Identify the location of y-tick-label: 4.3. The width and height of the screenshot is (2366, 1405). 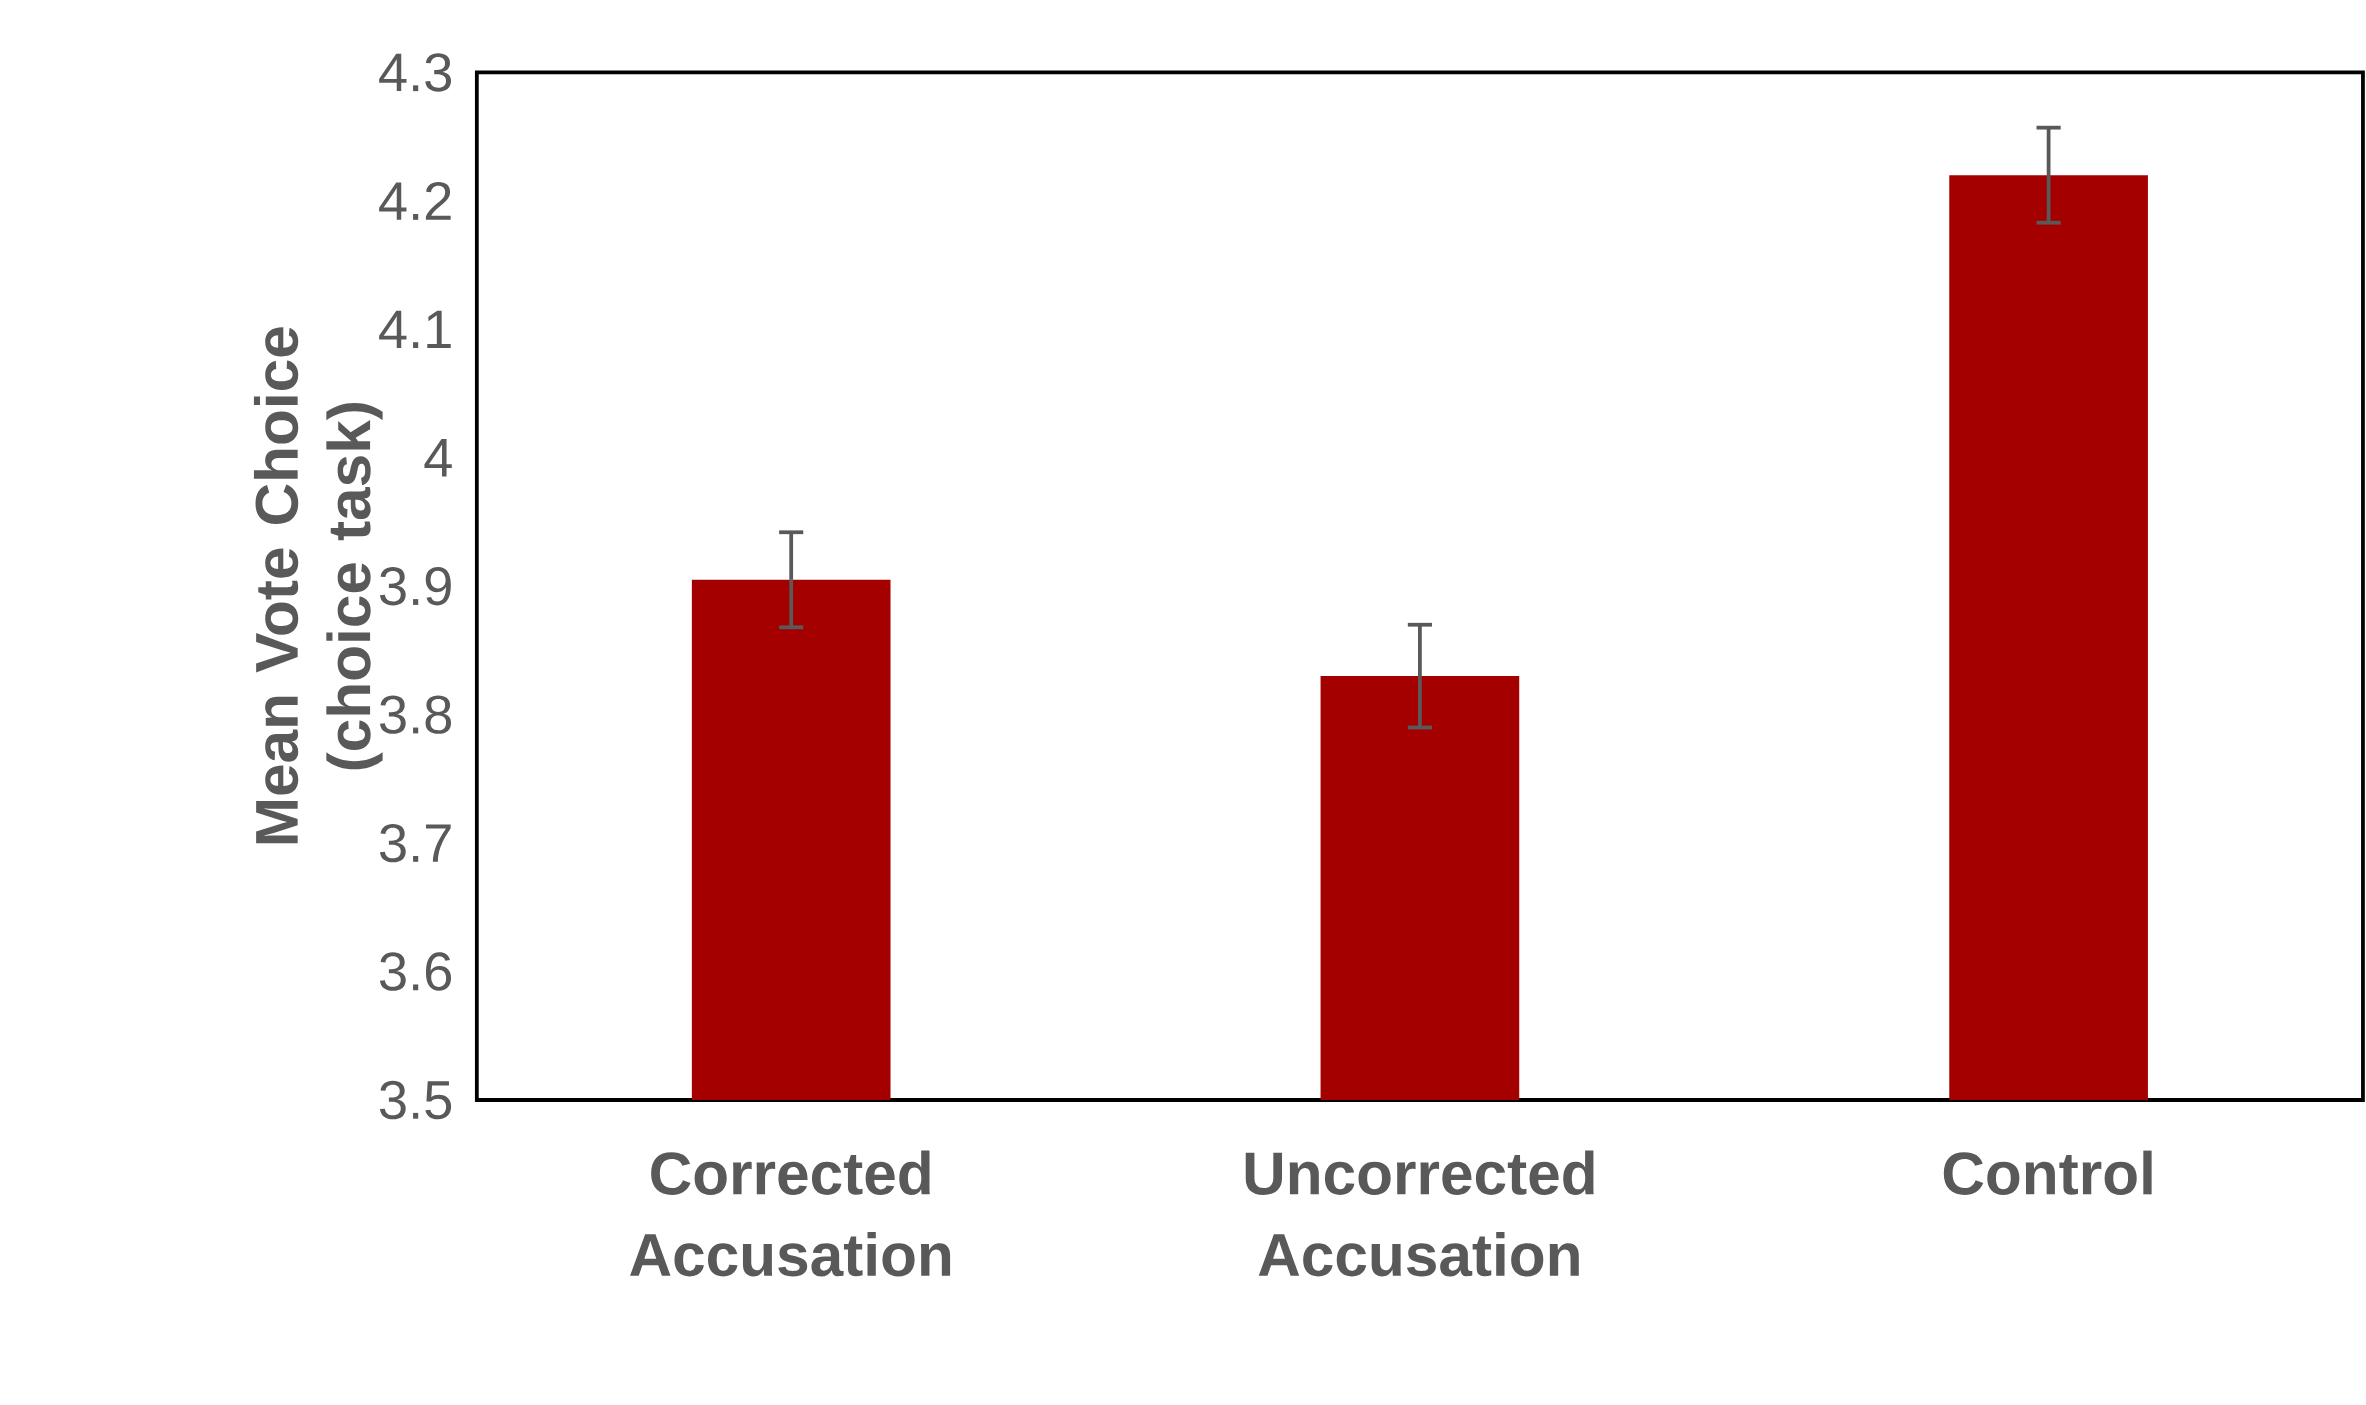
(415, 72).